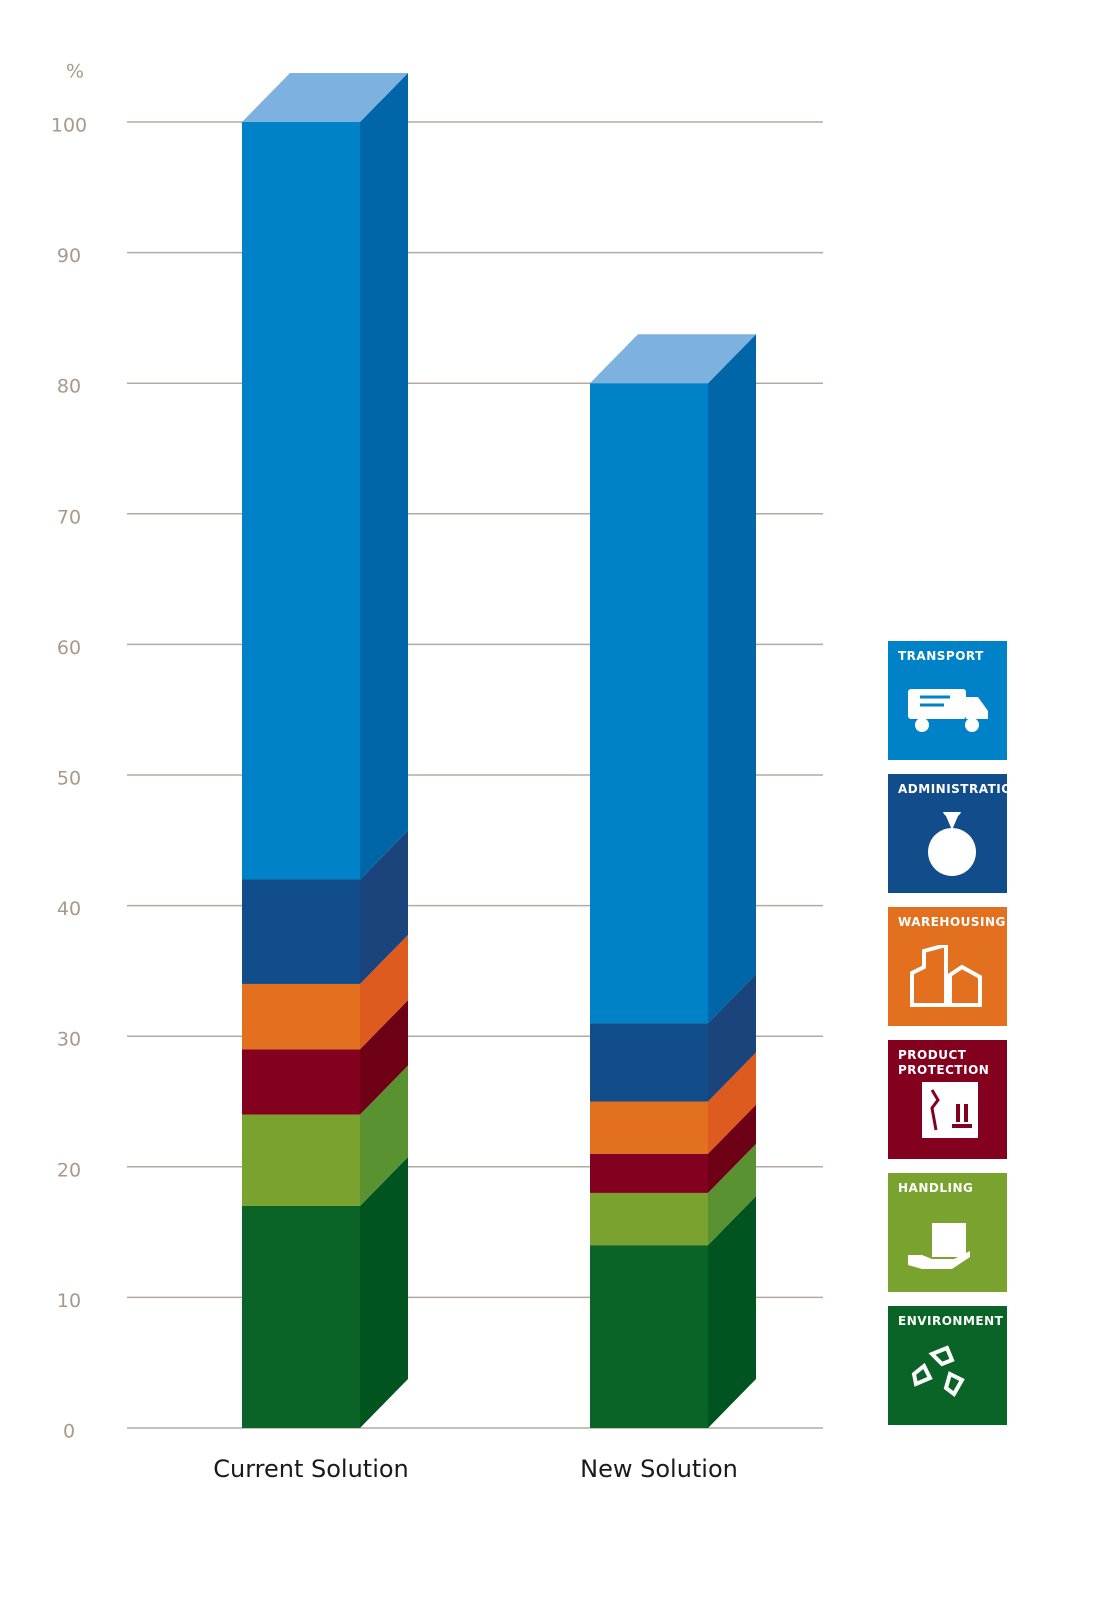 This screenshot has width=1100, height=1620. What do you see at coordinates (941, 656) in the screenshot?
I see `legend-label: TRANSPORT` at bounding box center [941, 656].